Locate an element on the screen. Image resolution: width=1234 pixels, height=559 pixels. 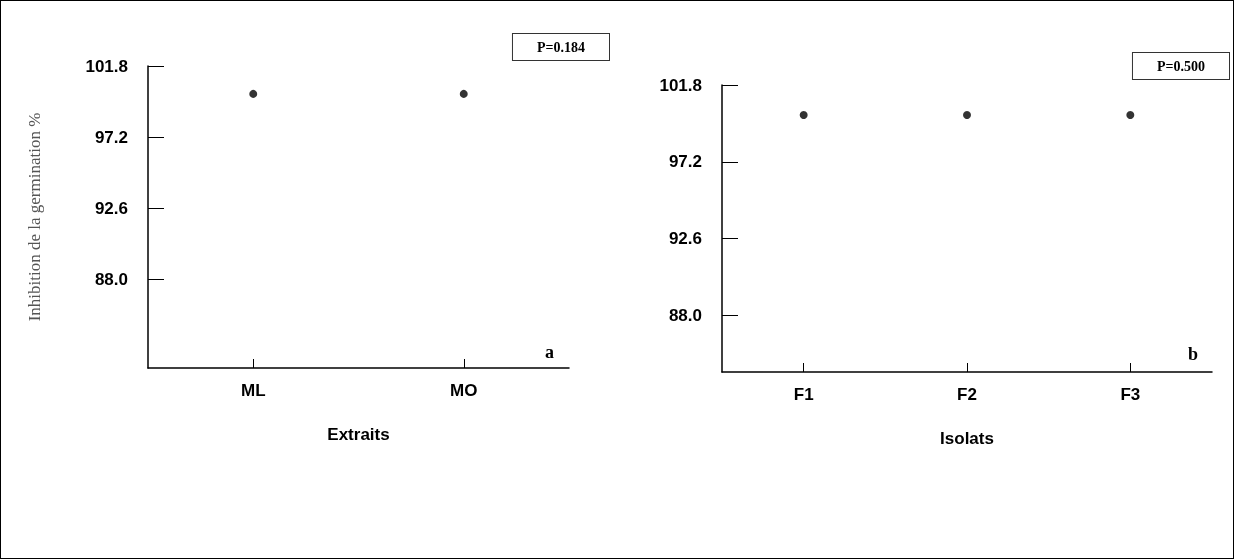
x-axis-title: Extraits is located at coordinates (358, 434).